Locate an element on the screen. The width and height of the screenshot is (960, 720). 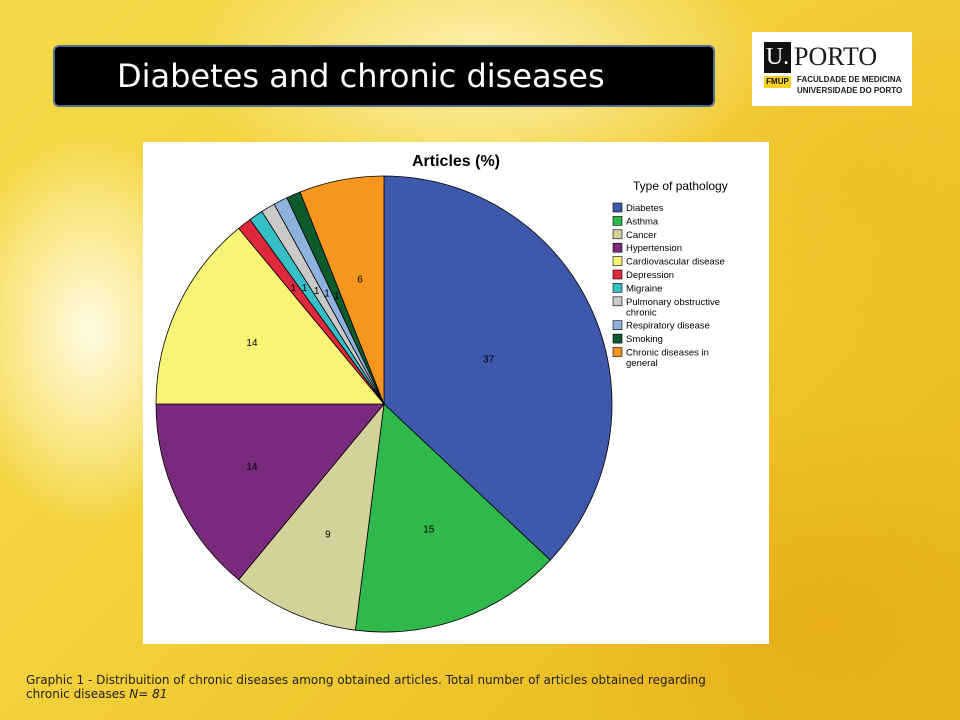
logo-wordmark: PORTO is located at coordinates (836, 56).